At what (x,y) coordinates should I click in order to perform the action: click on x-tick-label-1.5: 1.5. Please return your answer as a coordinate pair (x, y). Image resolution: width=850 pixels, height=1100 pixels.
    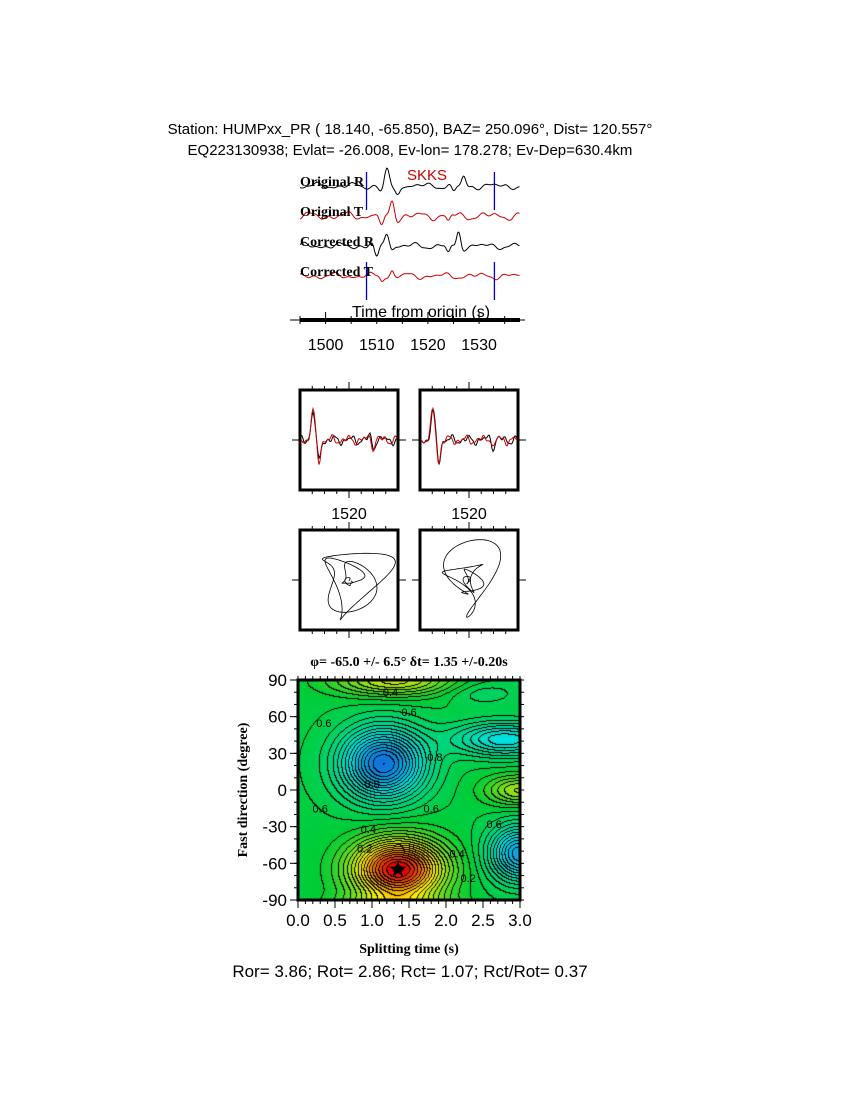
    Looking at the image, I should click on (409, 920).